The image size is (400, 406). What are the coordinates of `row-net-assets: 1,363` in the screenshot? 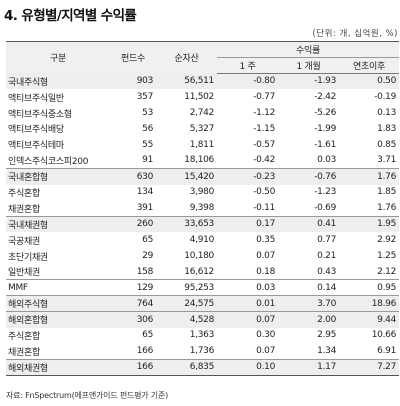 It's located at (202, 335).